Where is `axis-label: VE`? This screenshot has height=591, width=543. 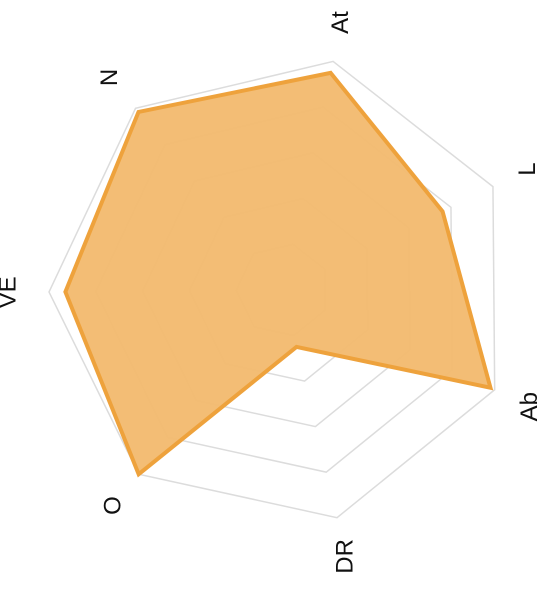 axis-label: VE is located at coordinates (11, 292).